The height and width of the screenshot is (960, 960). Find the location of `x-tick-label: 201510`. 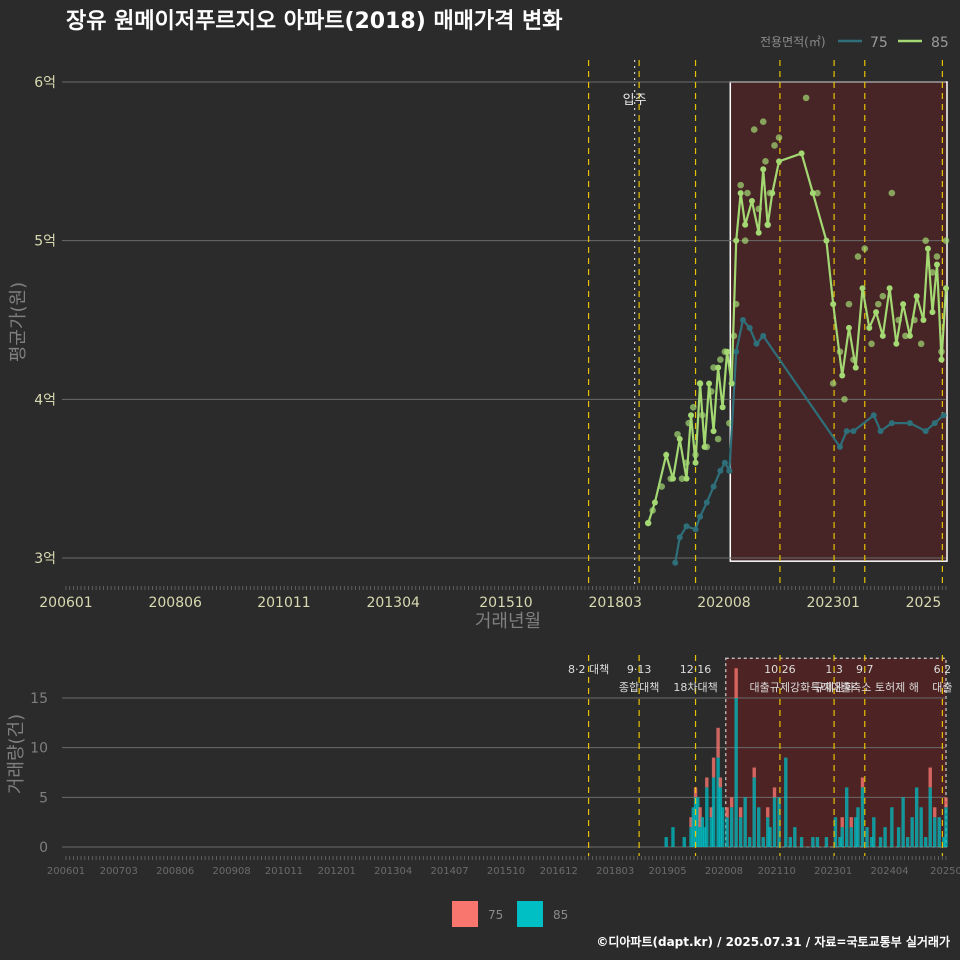

x-tick-label: 201510 is located at coordinates (505, 603).